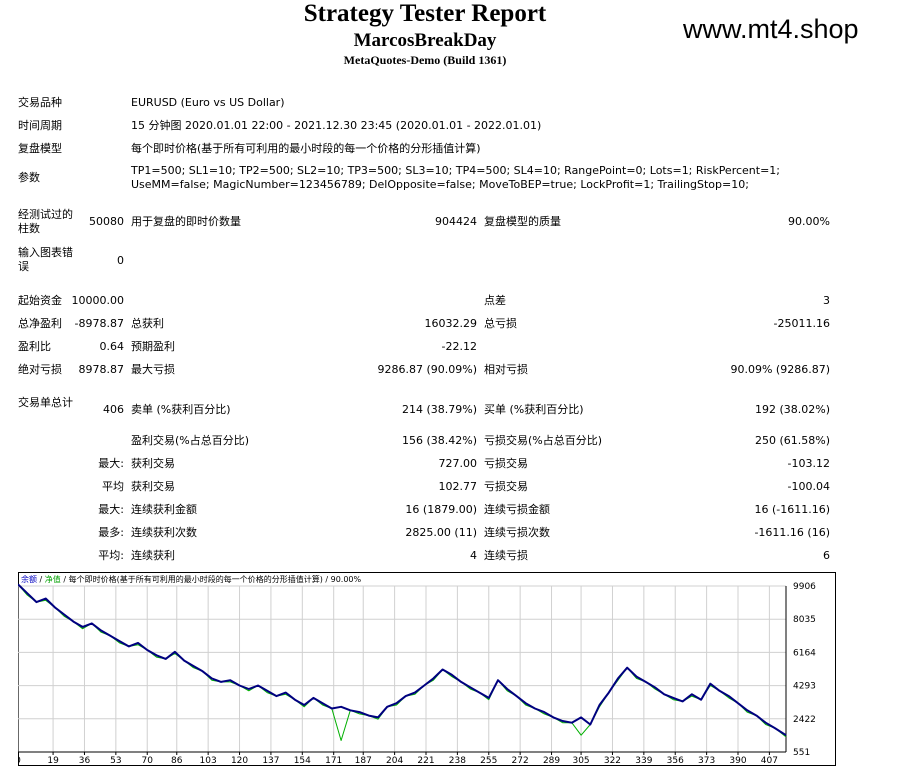  I want to click on deposit-value: 10000.00, so click(98, 300).